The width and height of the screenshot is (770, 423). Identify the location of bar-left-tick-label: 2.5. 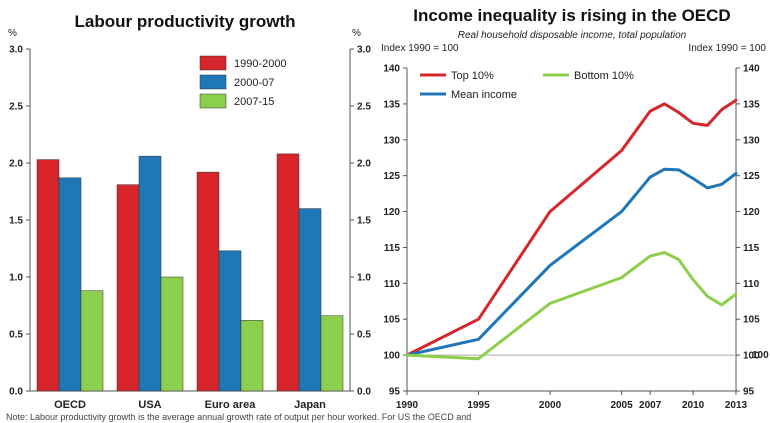
(16, 107).